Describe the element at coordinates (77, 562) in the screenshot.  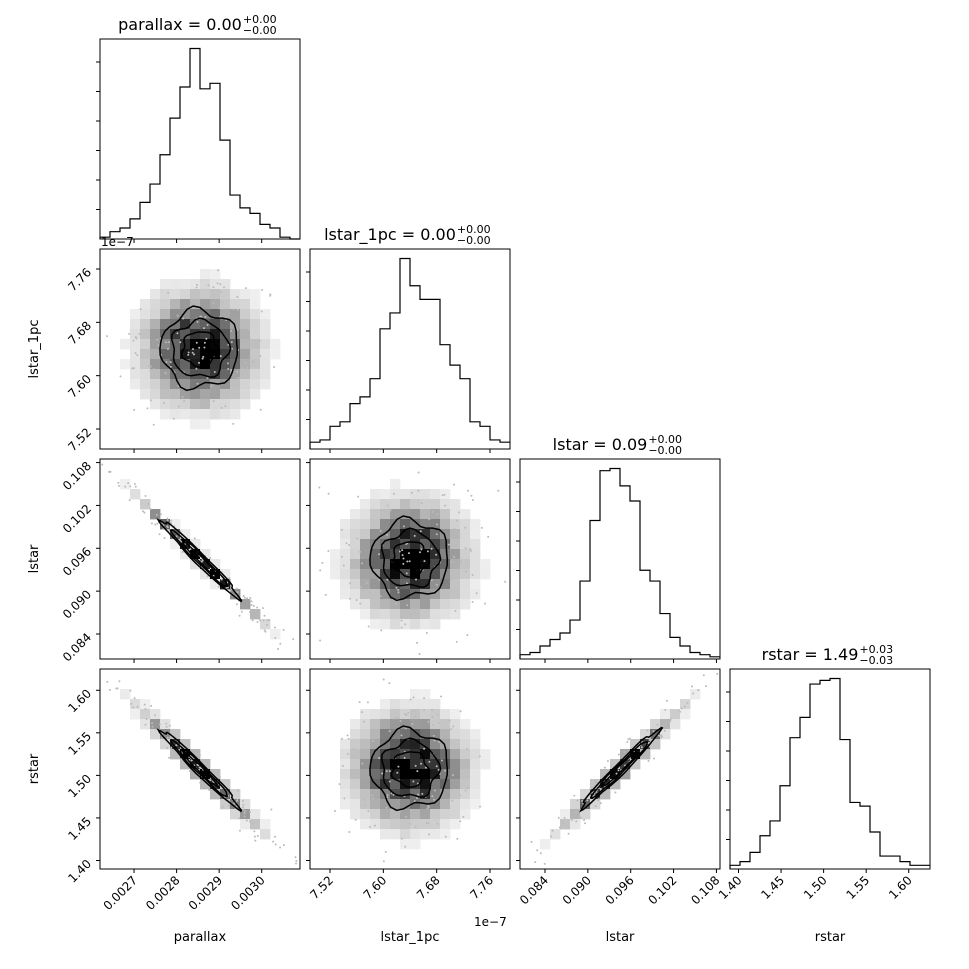
I see `ytick-label-lstar: 0.096` at that location.